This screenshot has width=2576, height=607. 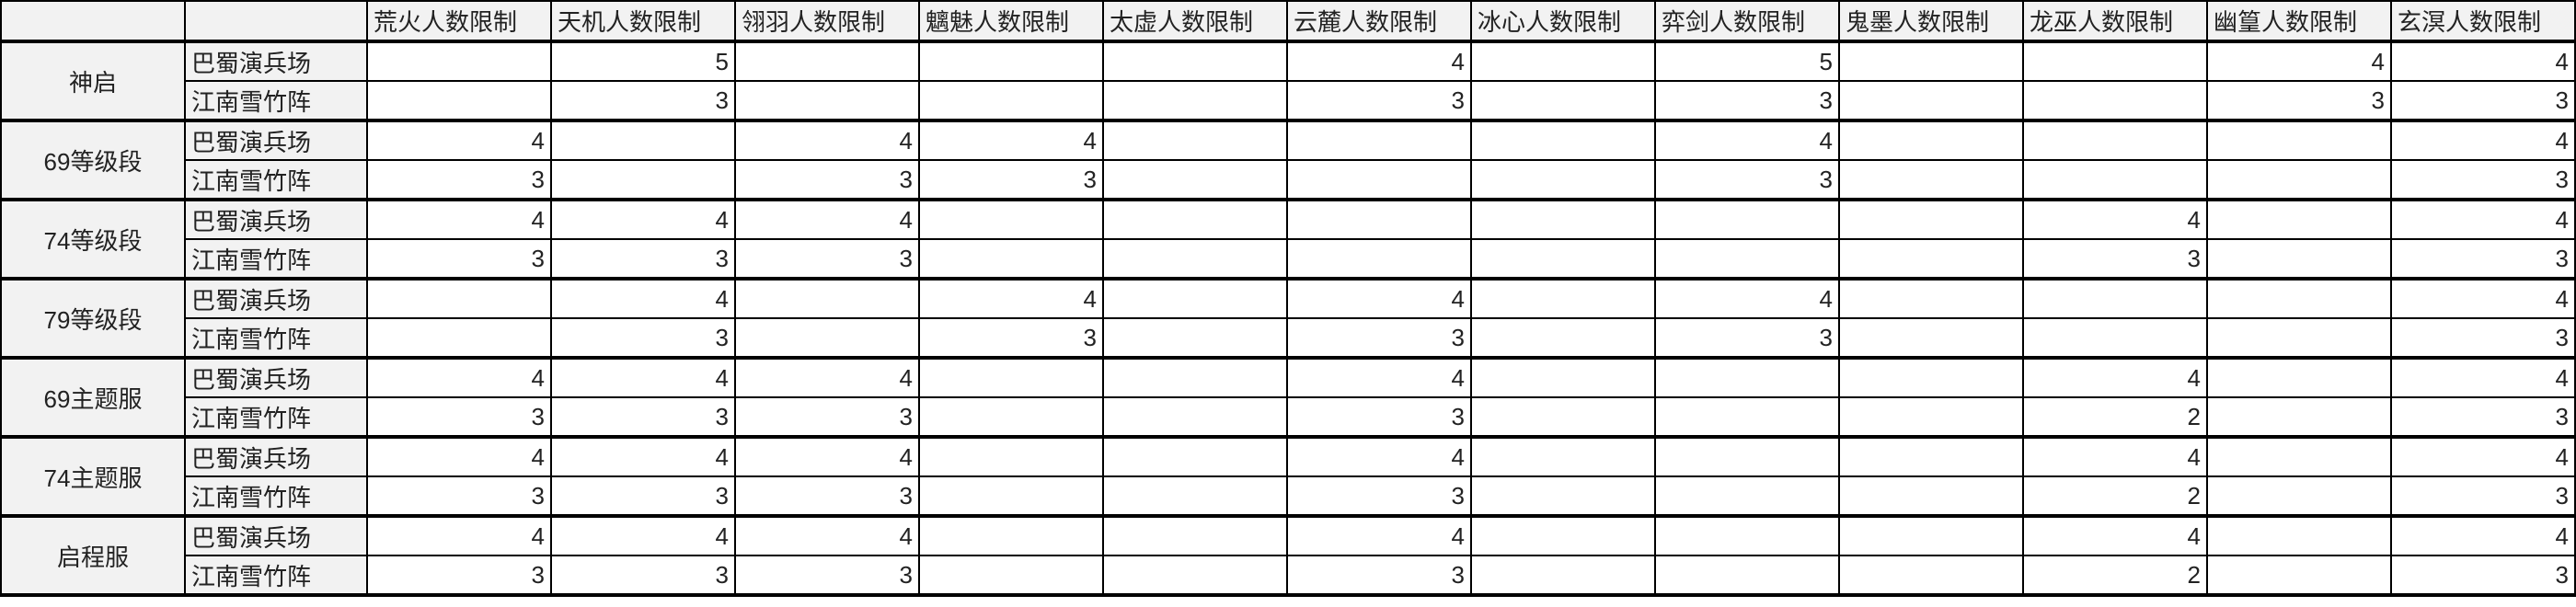 I want to click on group-label-cell: 69主题服, so click(x=93, y=398).